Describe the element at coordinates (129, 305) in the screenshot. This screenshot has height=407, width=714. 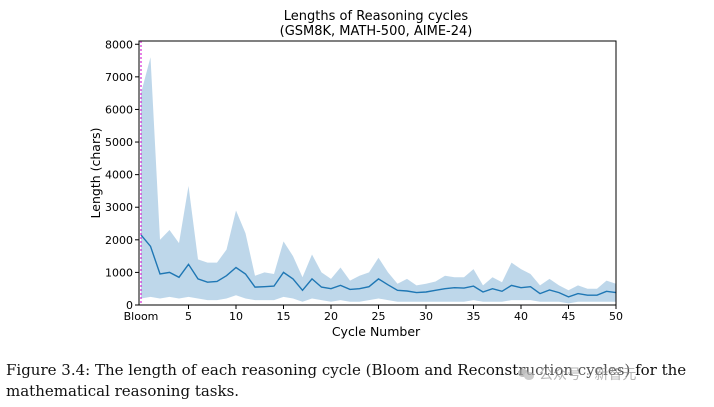
I see `y-tick-label: 0` at that location.